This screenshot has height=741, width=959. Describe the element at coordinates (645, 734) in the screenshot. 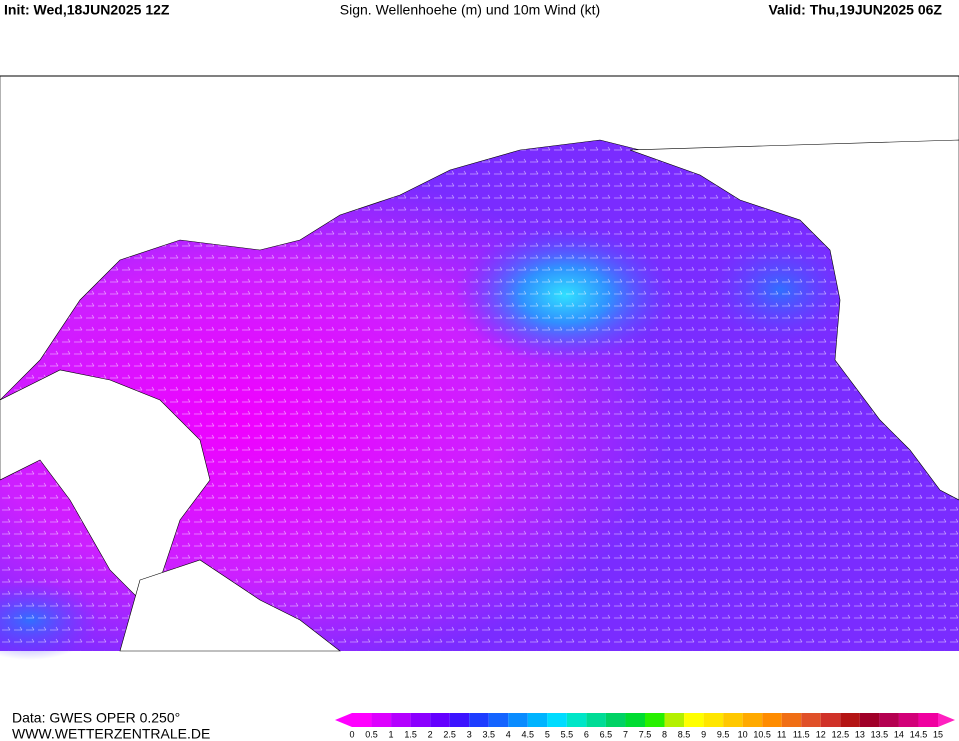

I see `scale-label: 7.5` at that location.